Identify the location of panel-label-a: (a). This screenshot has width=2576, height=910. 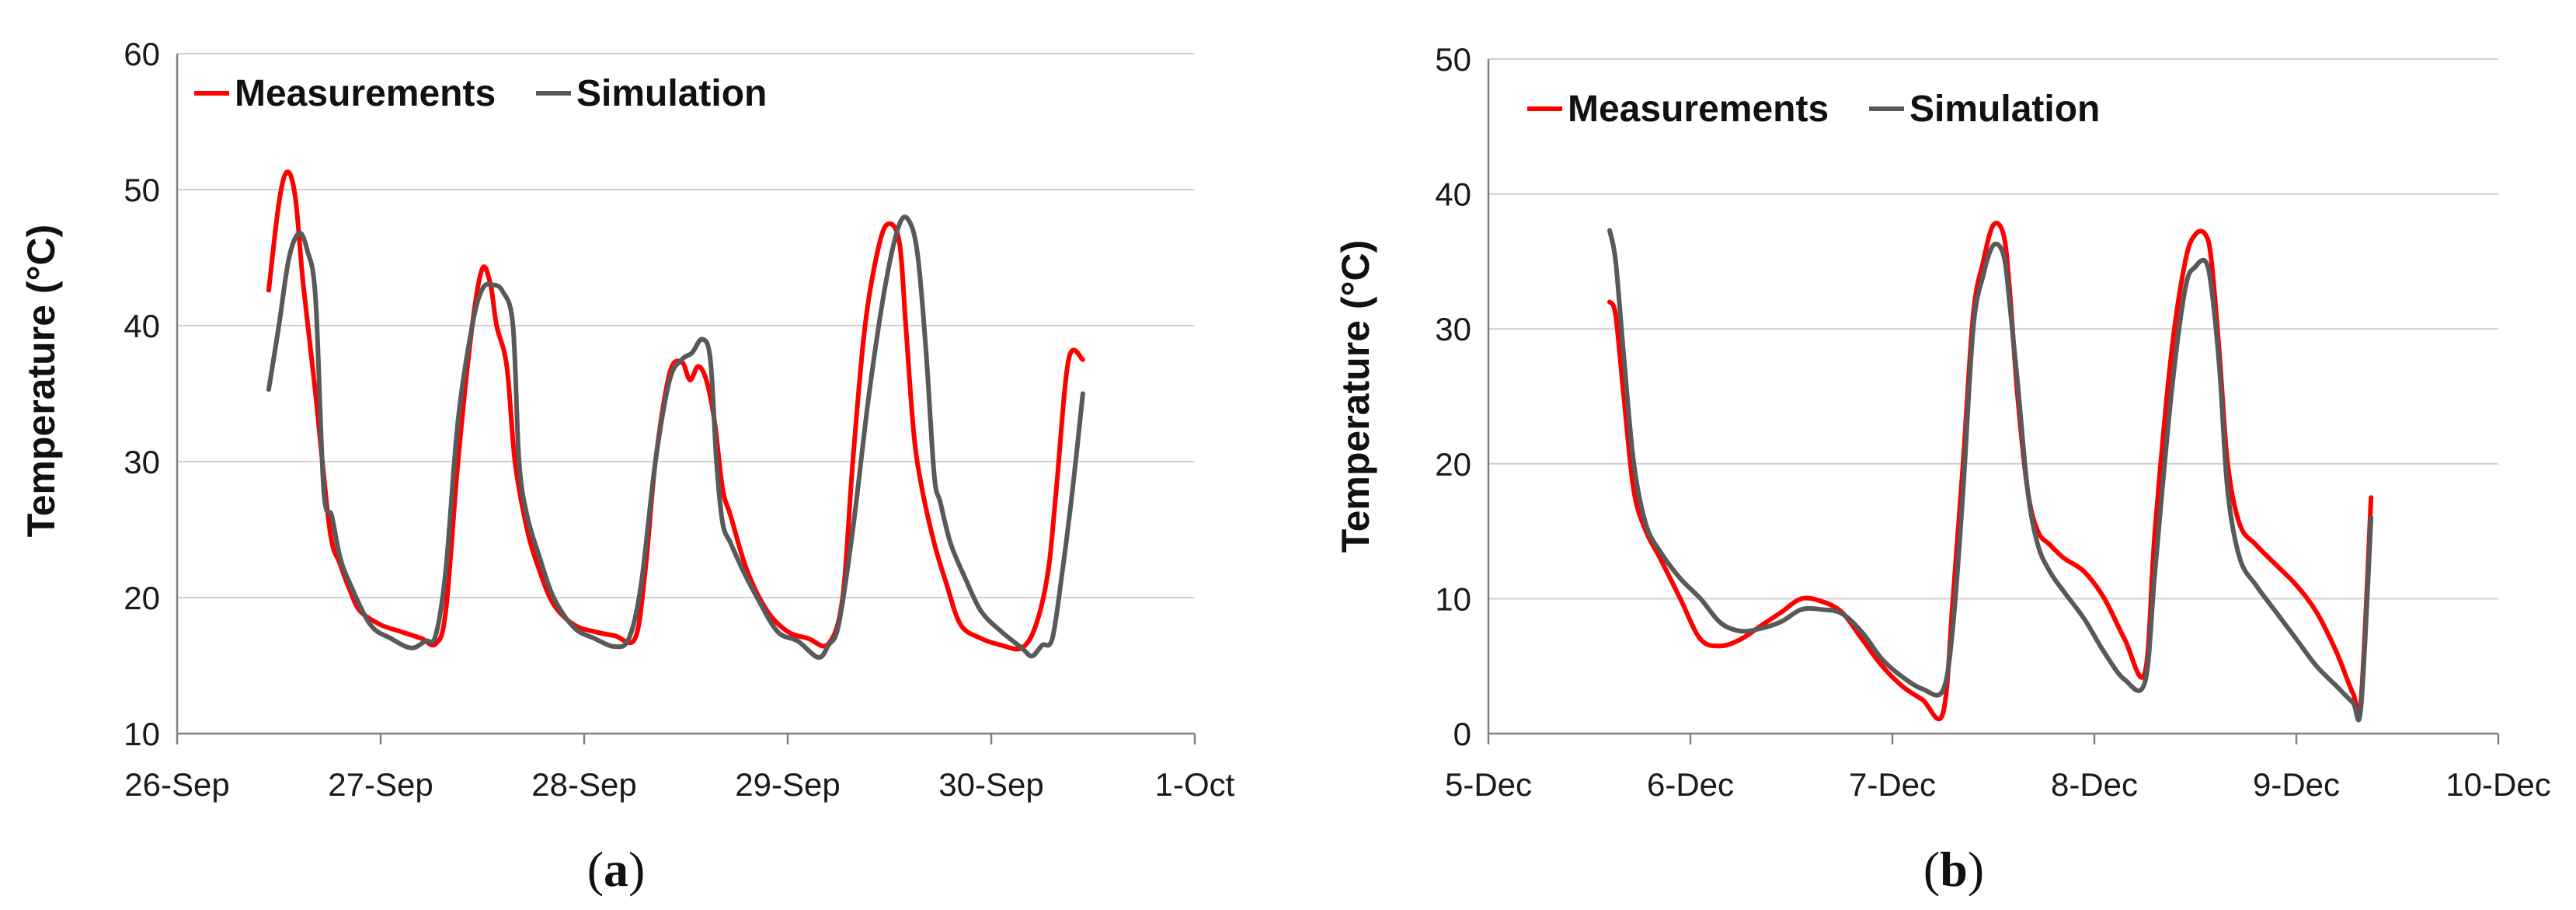
(616, 869).